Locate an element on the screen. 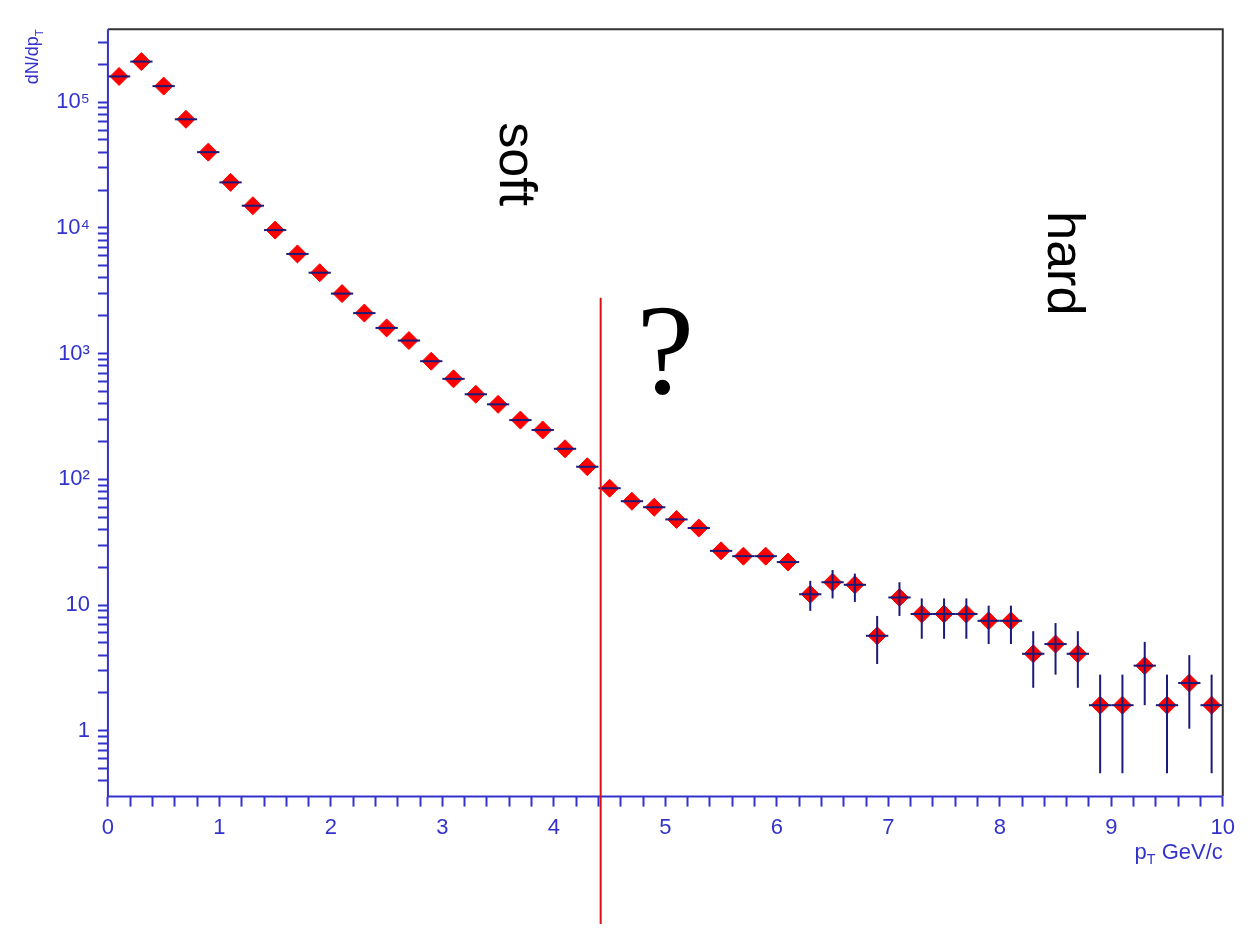 This screenshot has height=932, width=1251. x-tick-label: 1 is located at coordinates (219, 826).